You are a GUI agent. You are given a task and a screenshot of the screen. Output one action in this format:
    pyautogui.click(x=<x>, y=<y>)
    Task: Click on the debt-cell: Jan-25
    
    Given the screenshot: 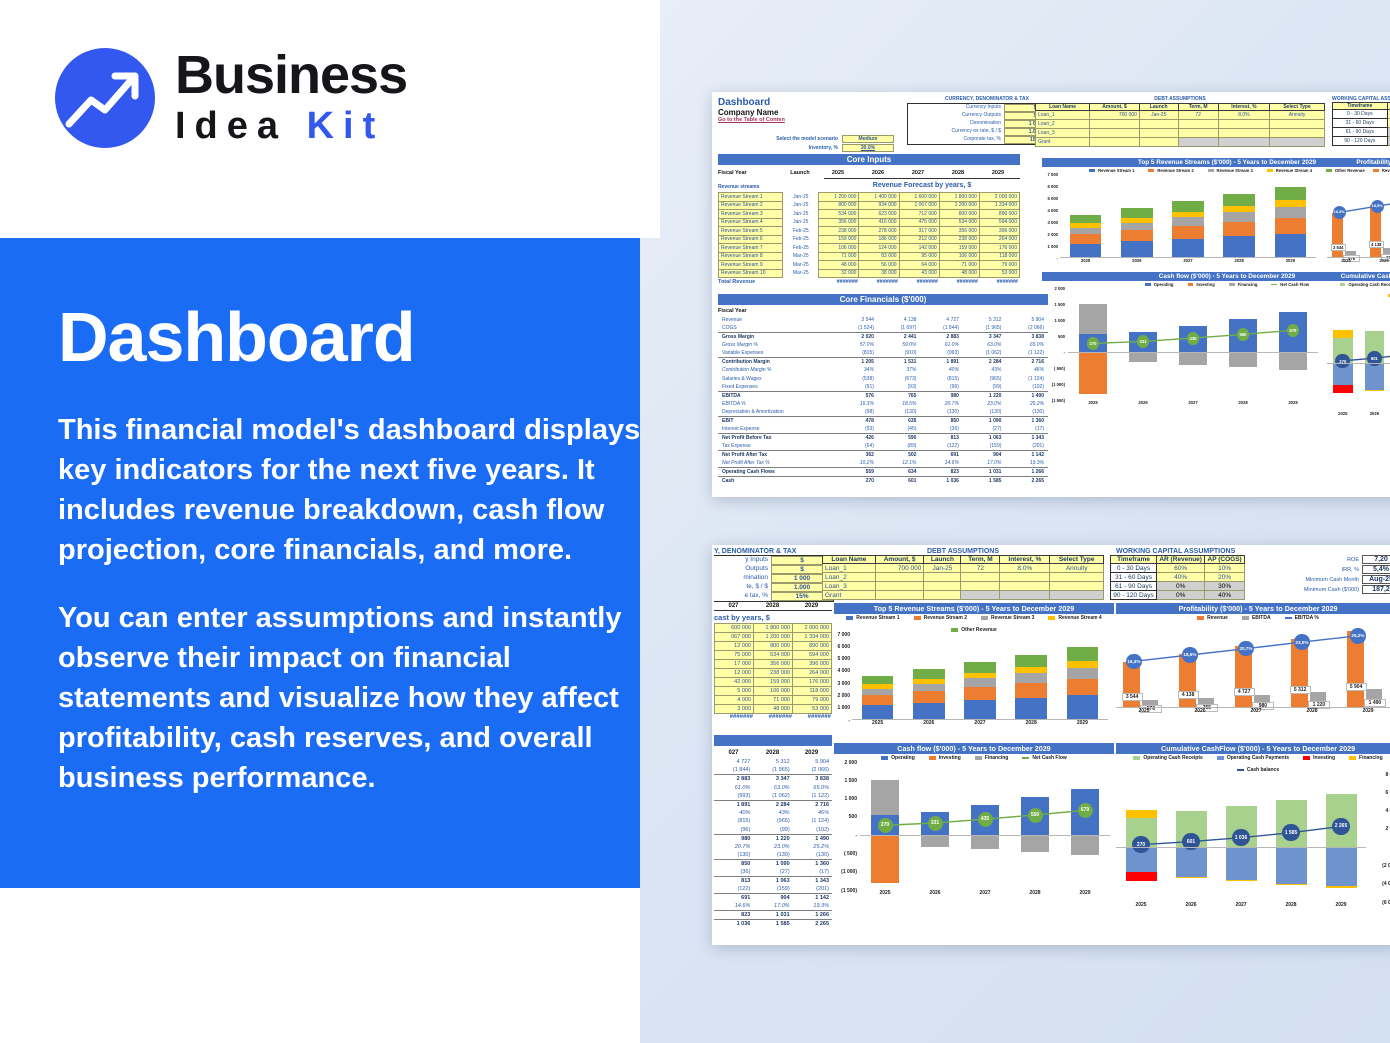 What is the action you would take?
    pyautogui.click(x=942, y=568)
    